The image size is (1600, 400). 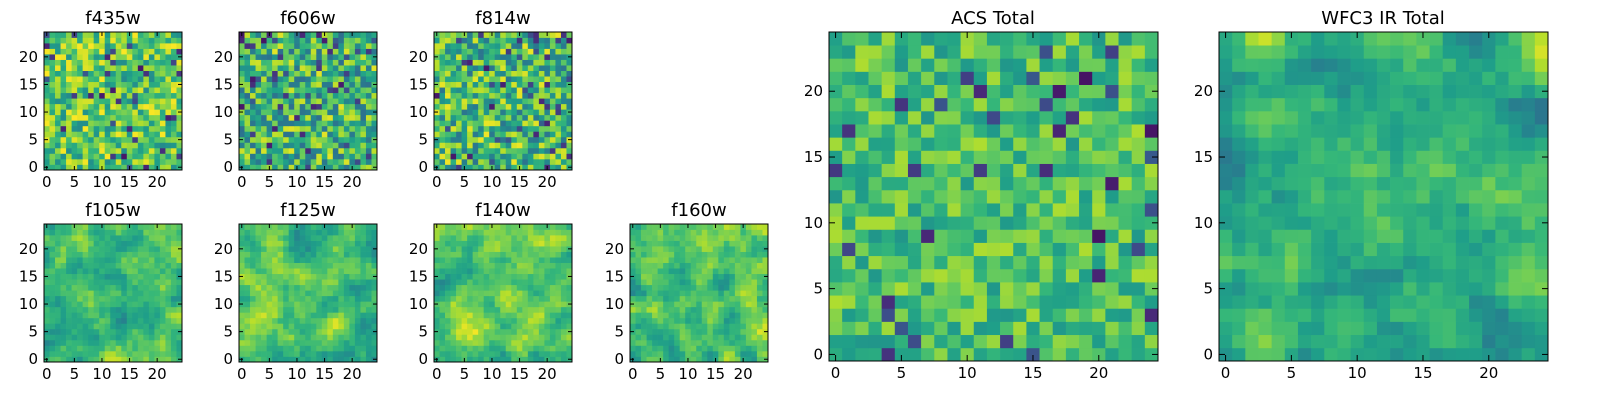 I want to click on panel-title: f140w, so click(x=502, y=210).